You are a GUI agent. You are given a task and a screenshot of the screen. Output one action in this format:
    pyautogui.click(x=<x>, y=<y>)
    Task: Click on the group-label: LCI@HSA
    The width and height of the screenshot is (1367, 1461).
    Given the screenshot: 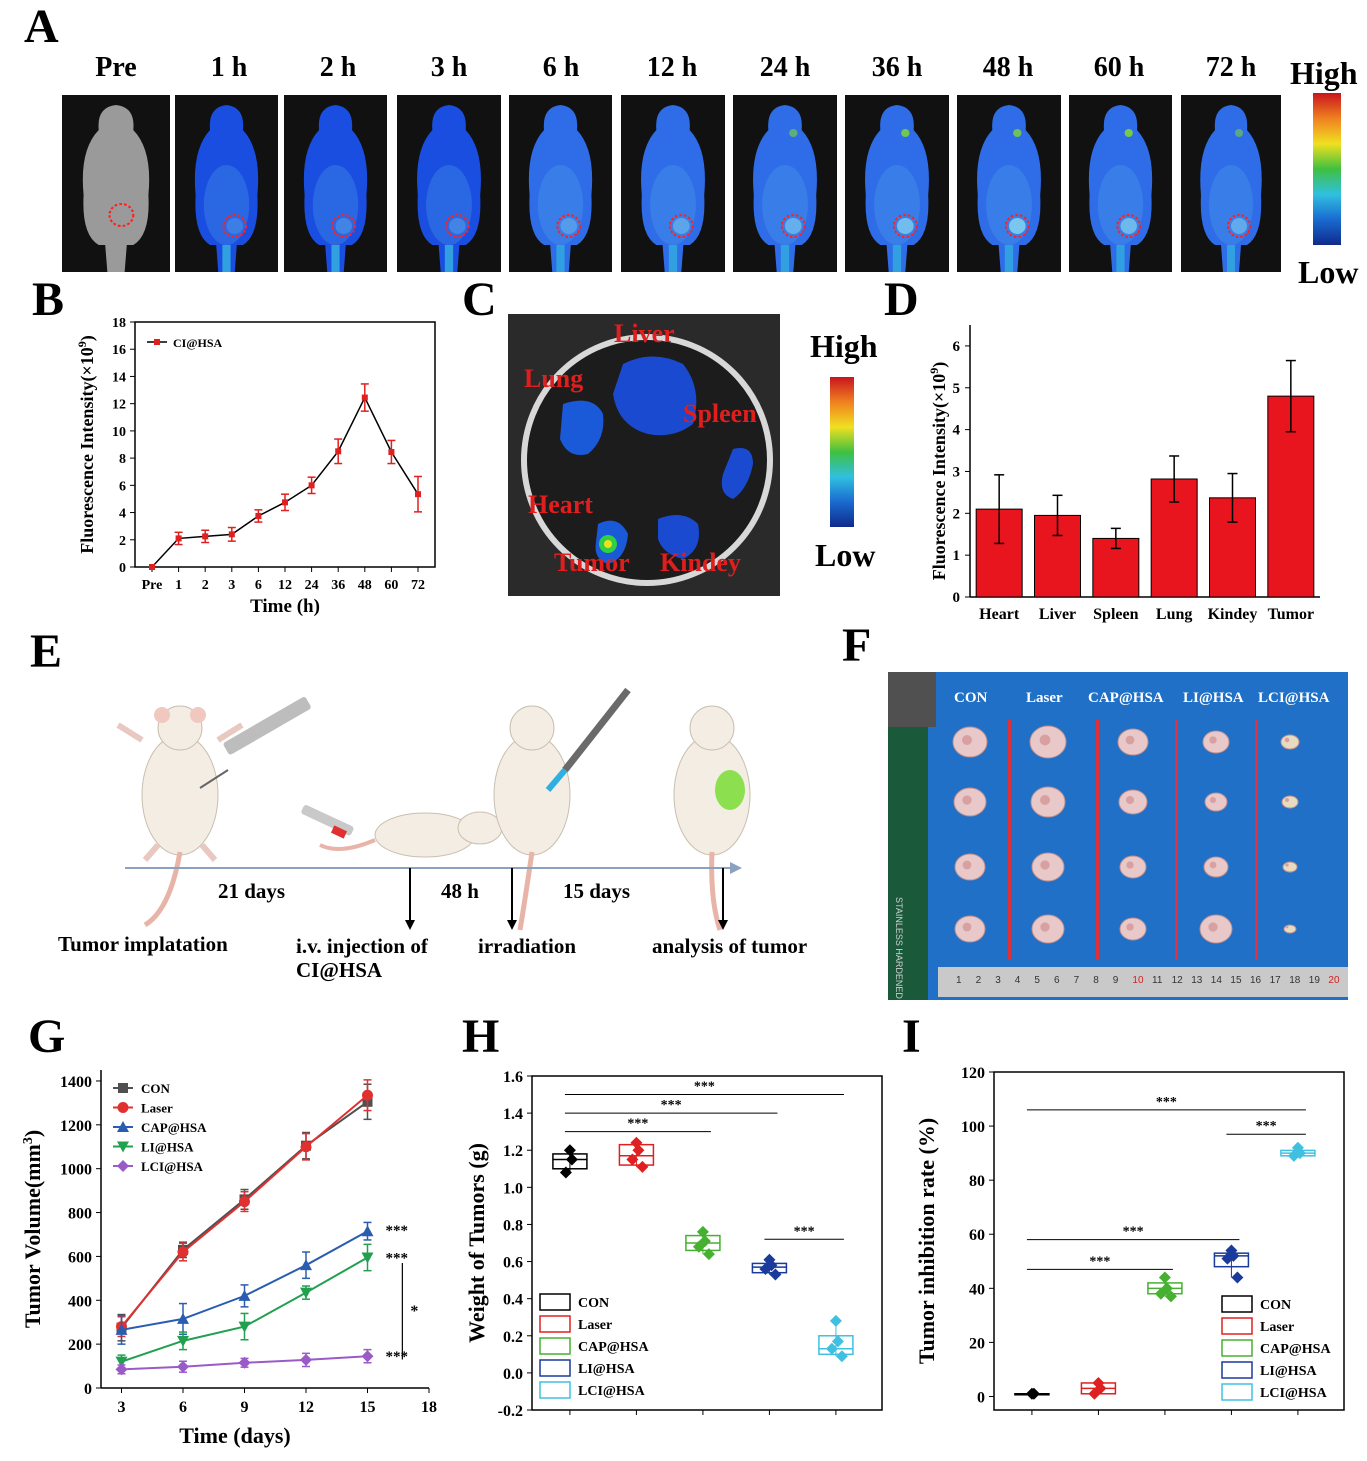 What is the action you would take?
    pyautogui.click(x=1294, y=698)
    